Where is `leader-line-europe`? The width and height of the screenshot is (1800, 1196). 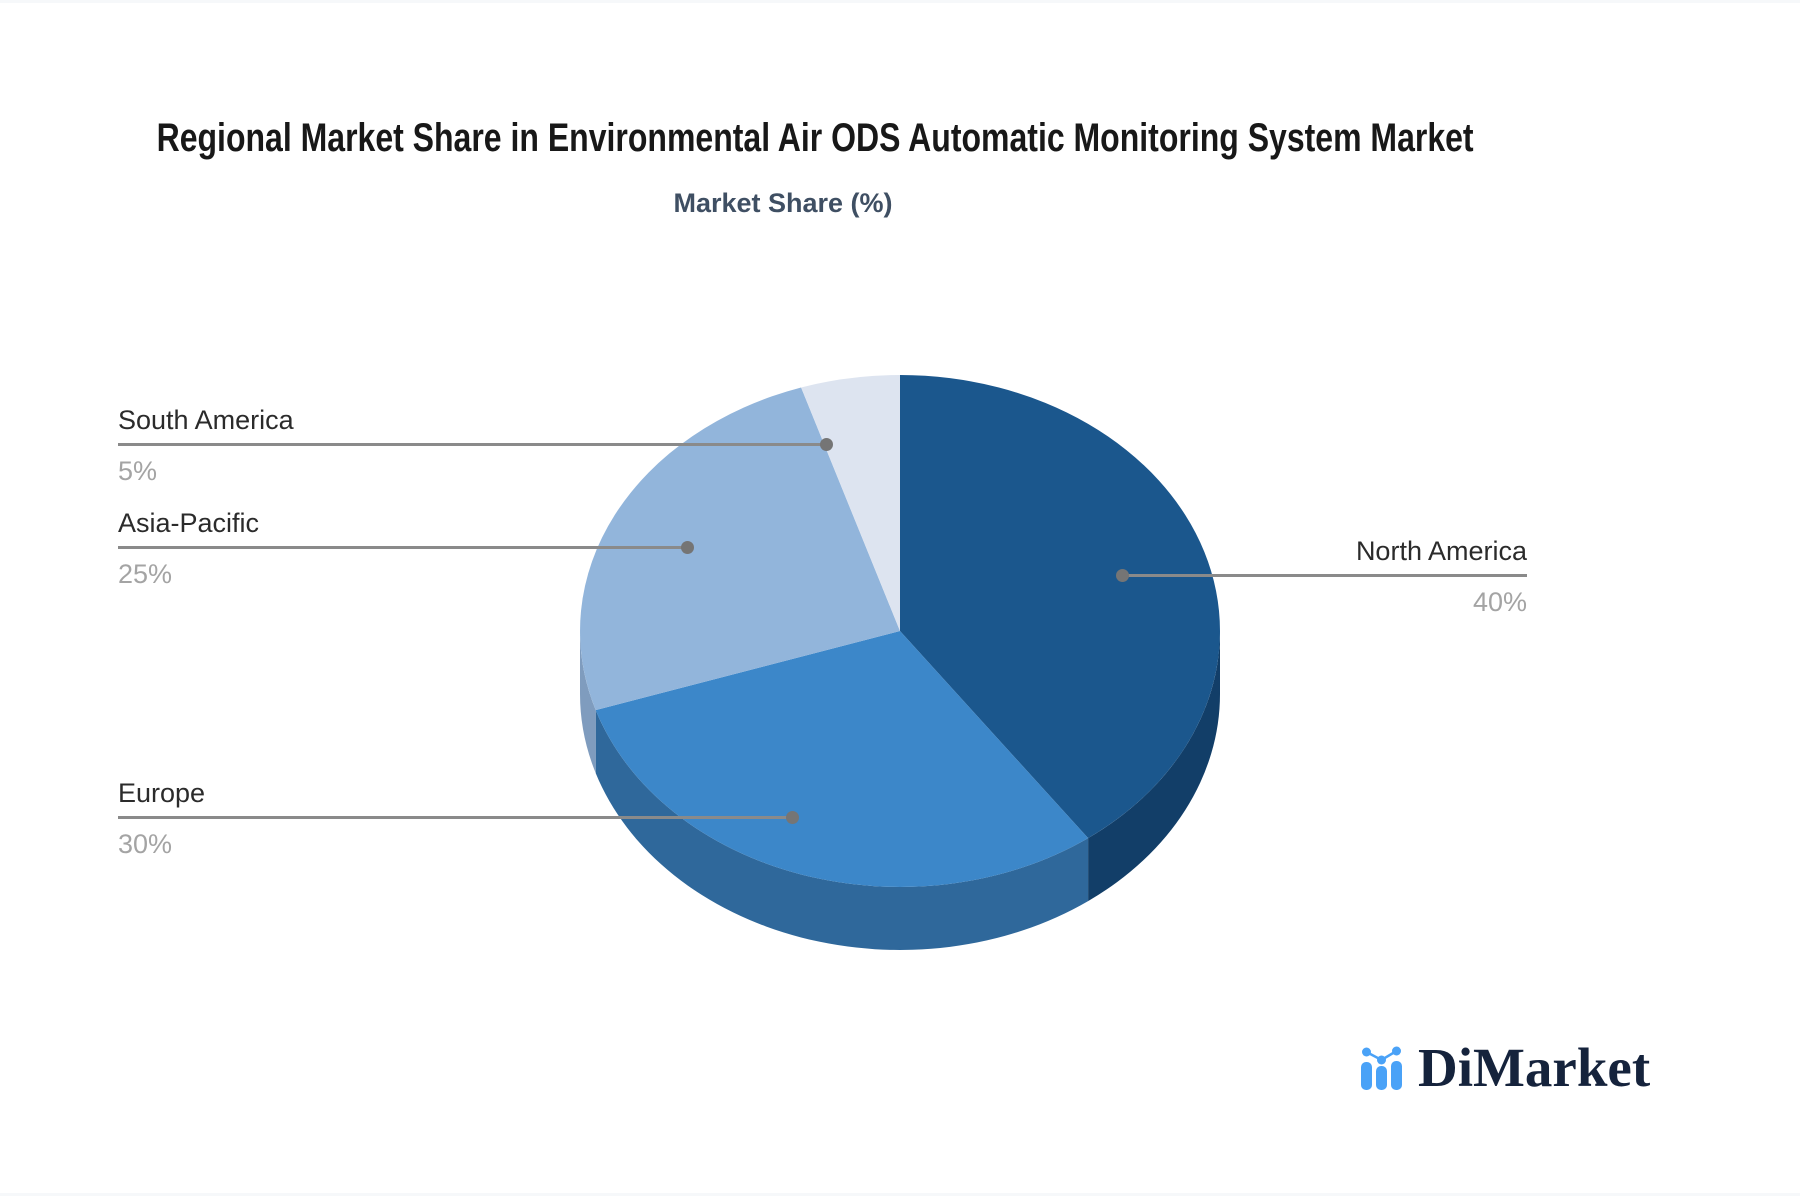
leader-line-europe is located at coordinates (455, 817).